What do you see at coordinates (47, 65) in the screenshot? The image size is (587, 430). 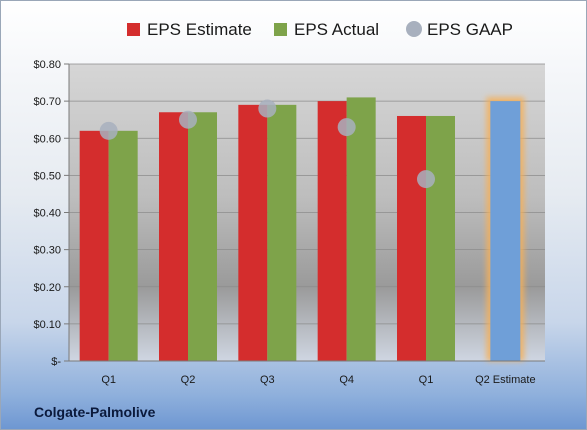 I see `y-tick-label: $0.80` at bounding box center [47, 65].